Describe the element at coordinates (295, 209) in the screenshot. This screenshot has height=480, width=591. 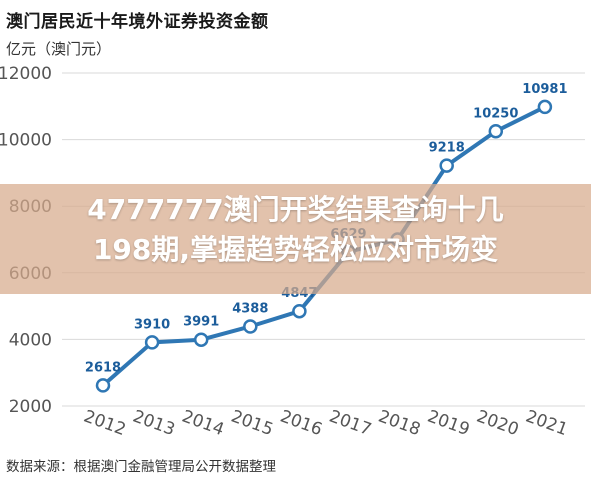
I see `watermark-line-1: 4777777澳门开奖结果查询十几` at that location.